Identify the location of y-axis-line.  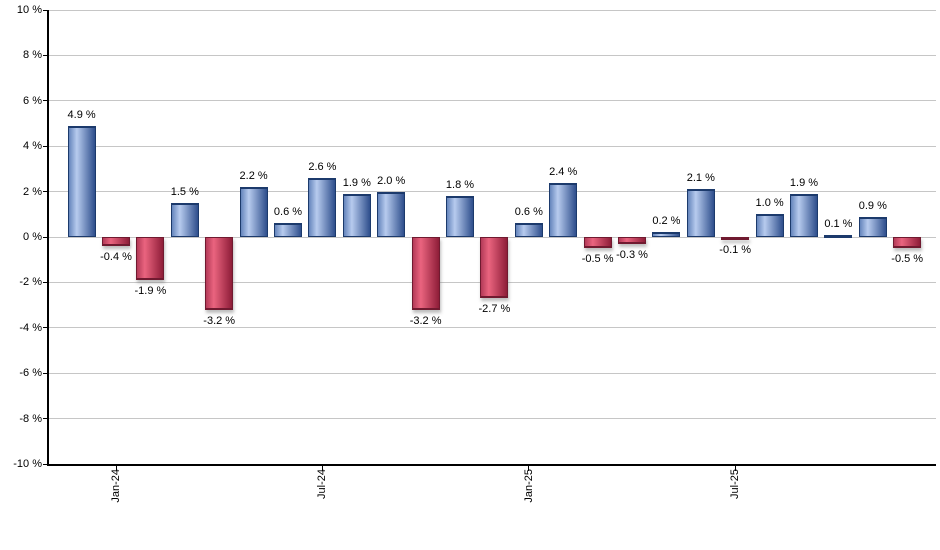
(48, 238).